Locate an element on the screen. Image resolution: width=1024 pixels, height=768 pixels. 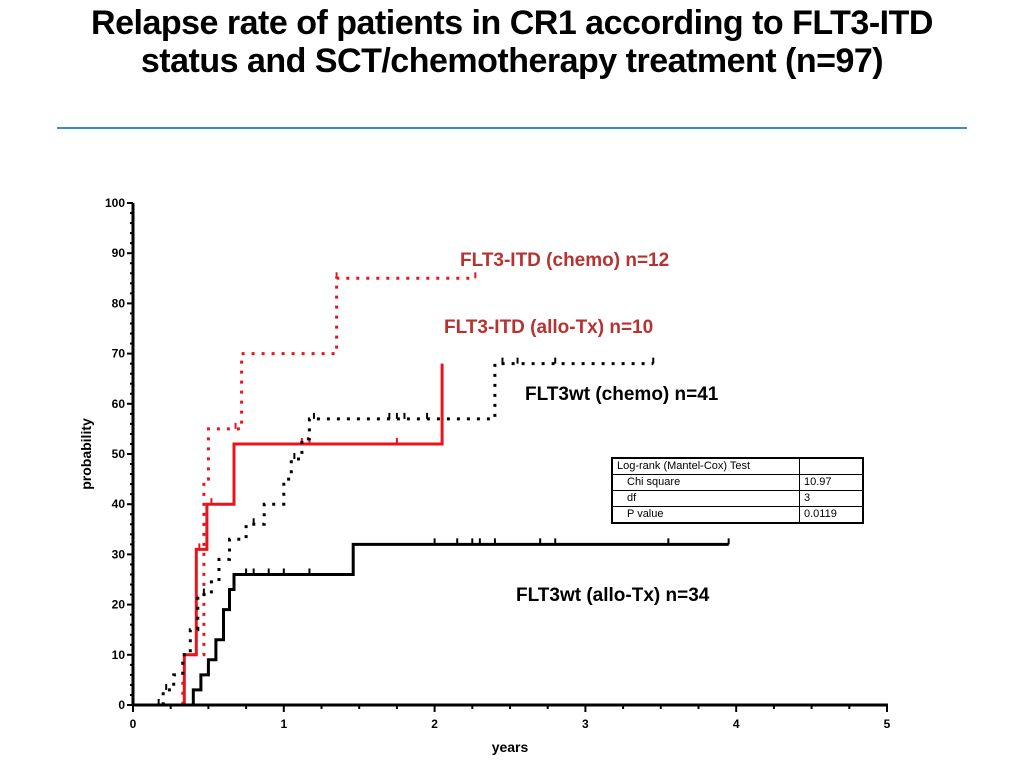
y-tick-label: 10 is located at coordinates (119, 655).